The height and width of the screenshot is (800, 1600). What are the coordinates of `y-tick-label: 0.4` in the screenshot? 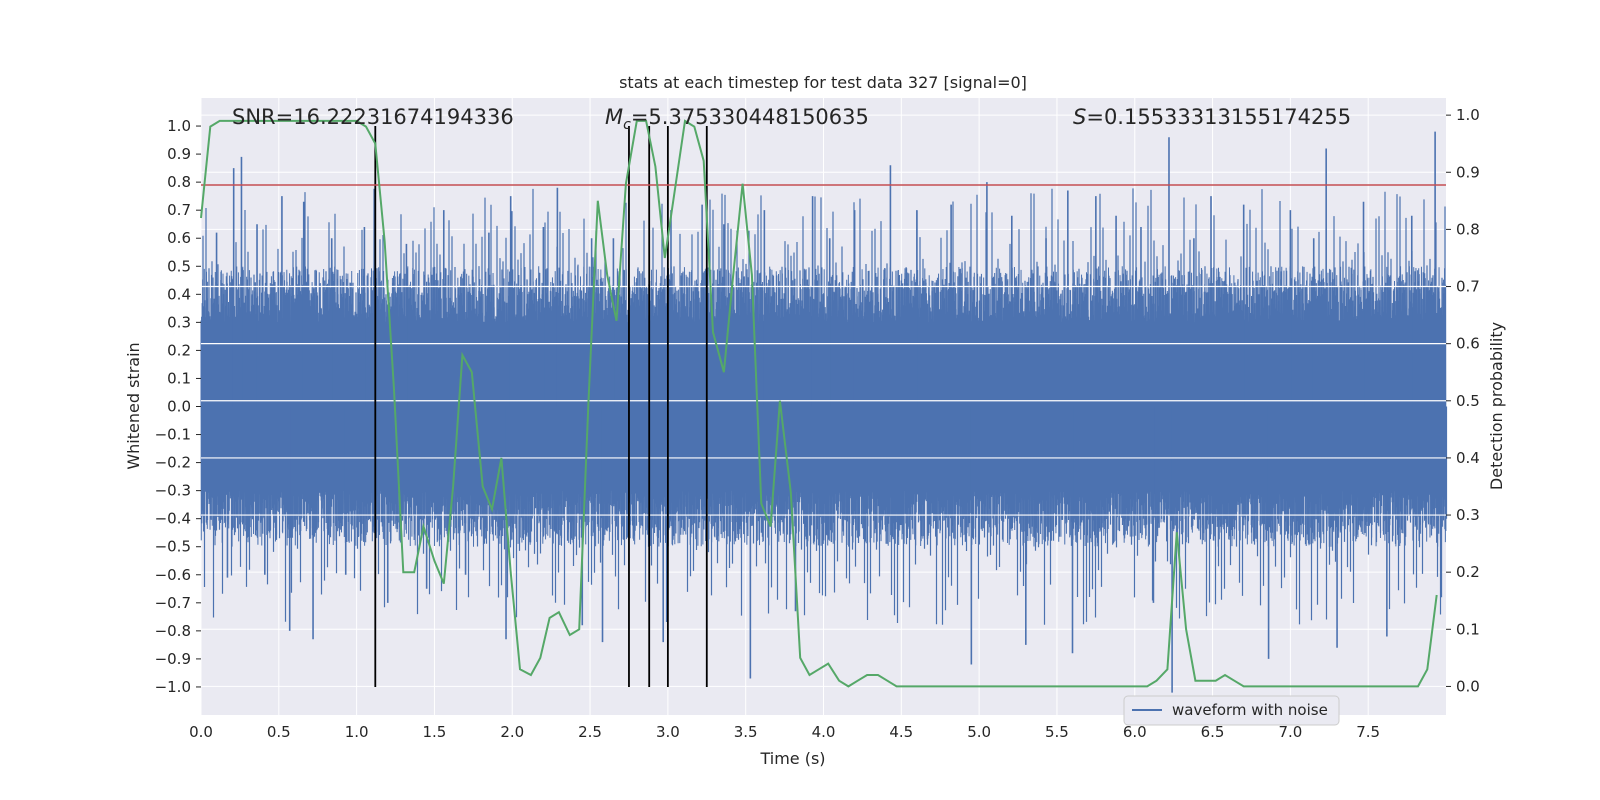 It's located at (179, 294).